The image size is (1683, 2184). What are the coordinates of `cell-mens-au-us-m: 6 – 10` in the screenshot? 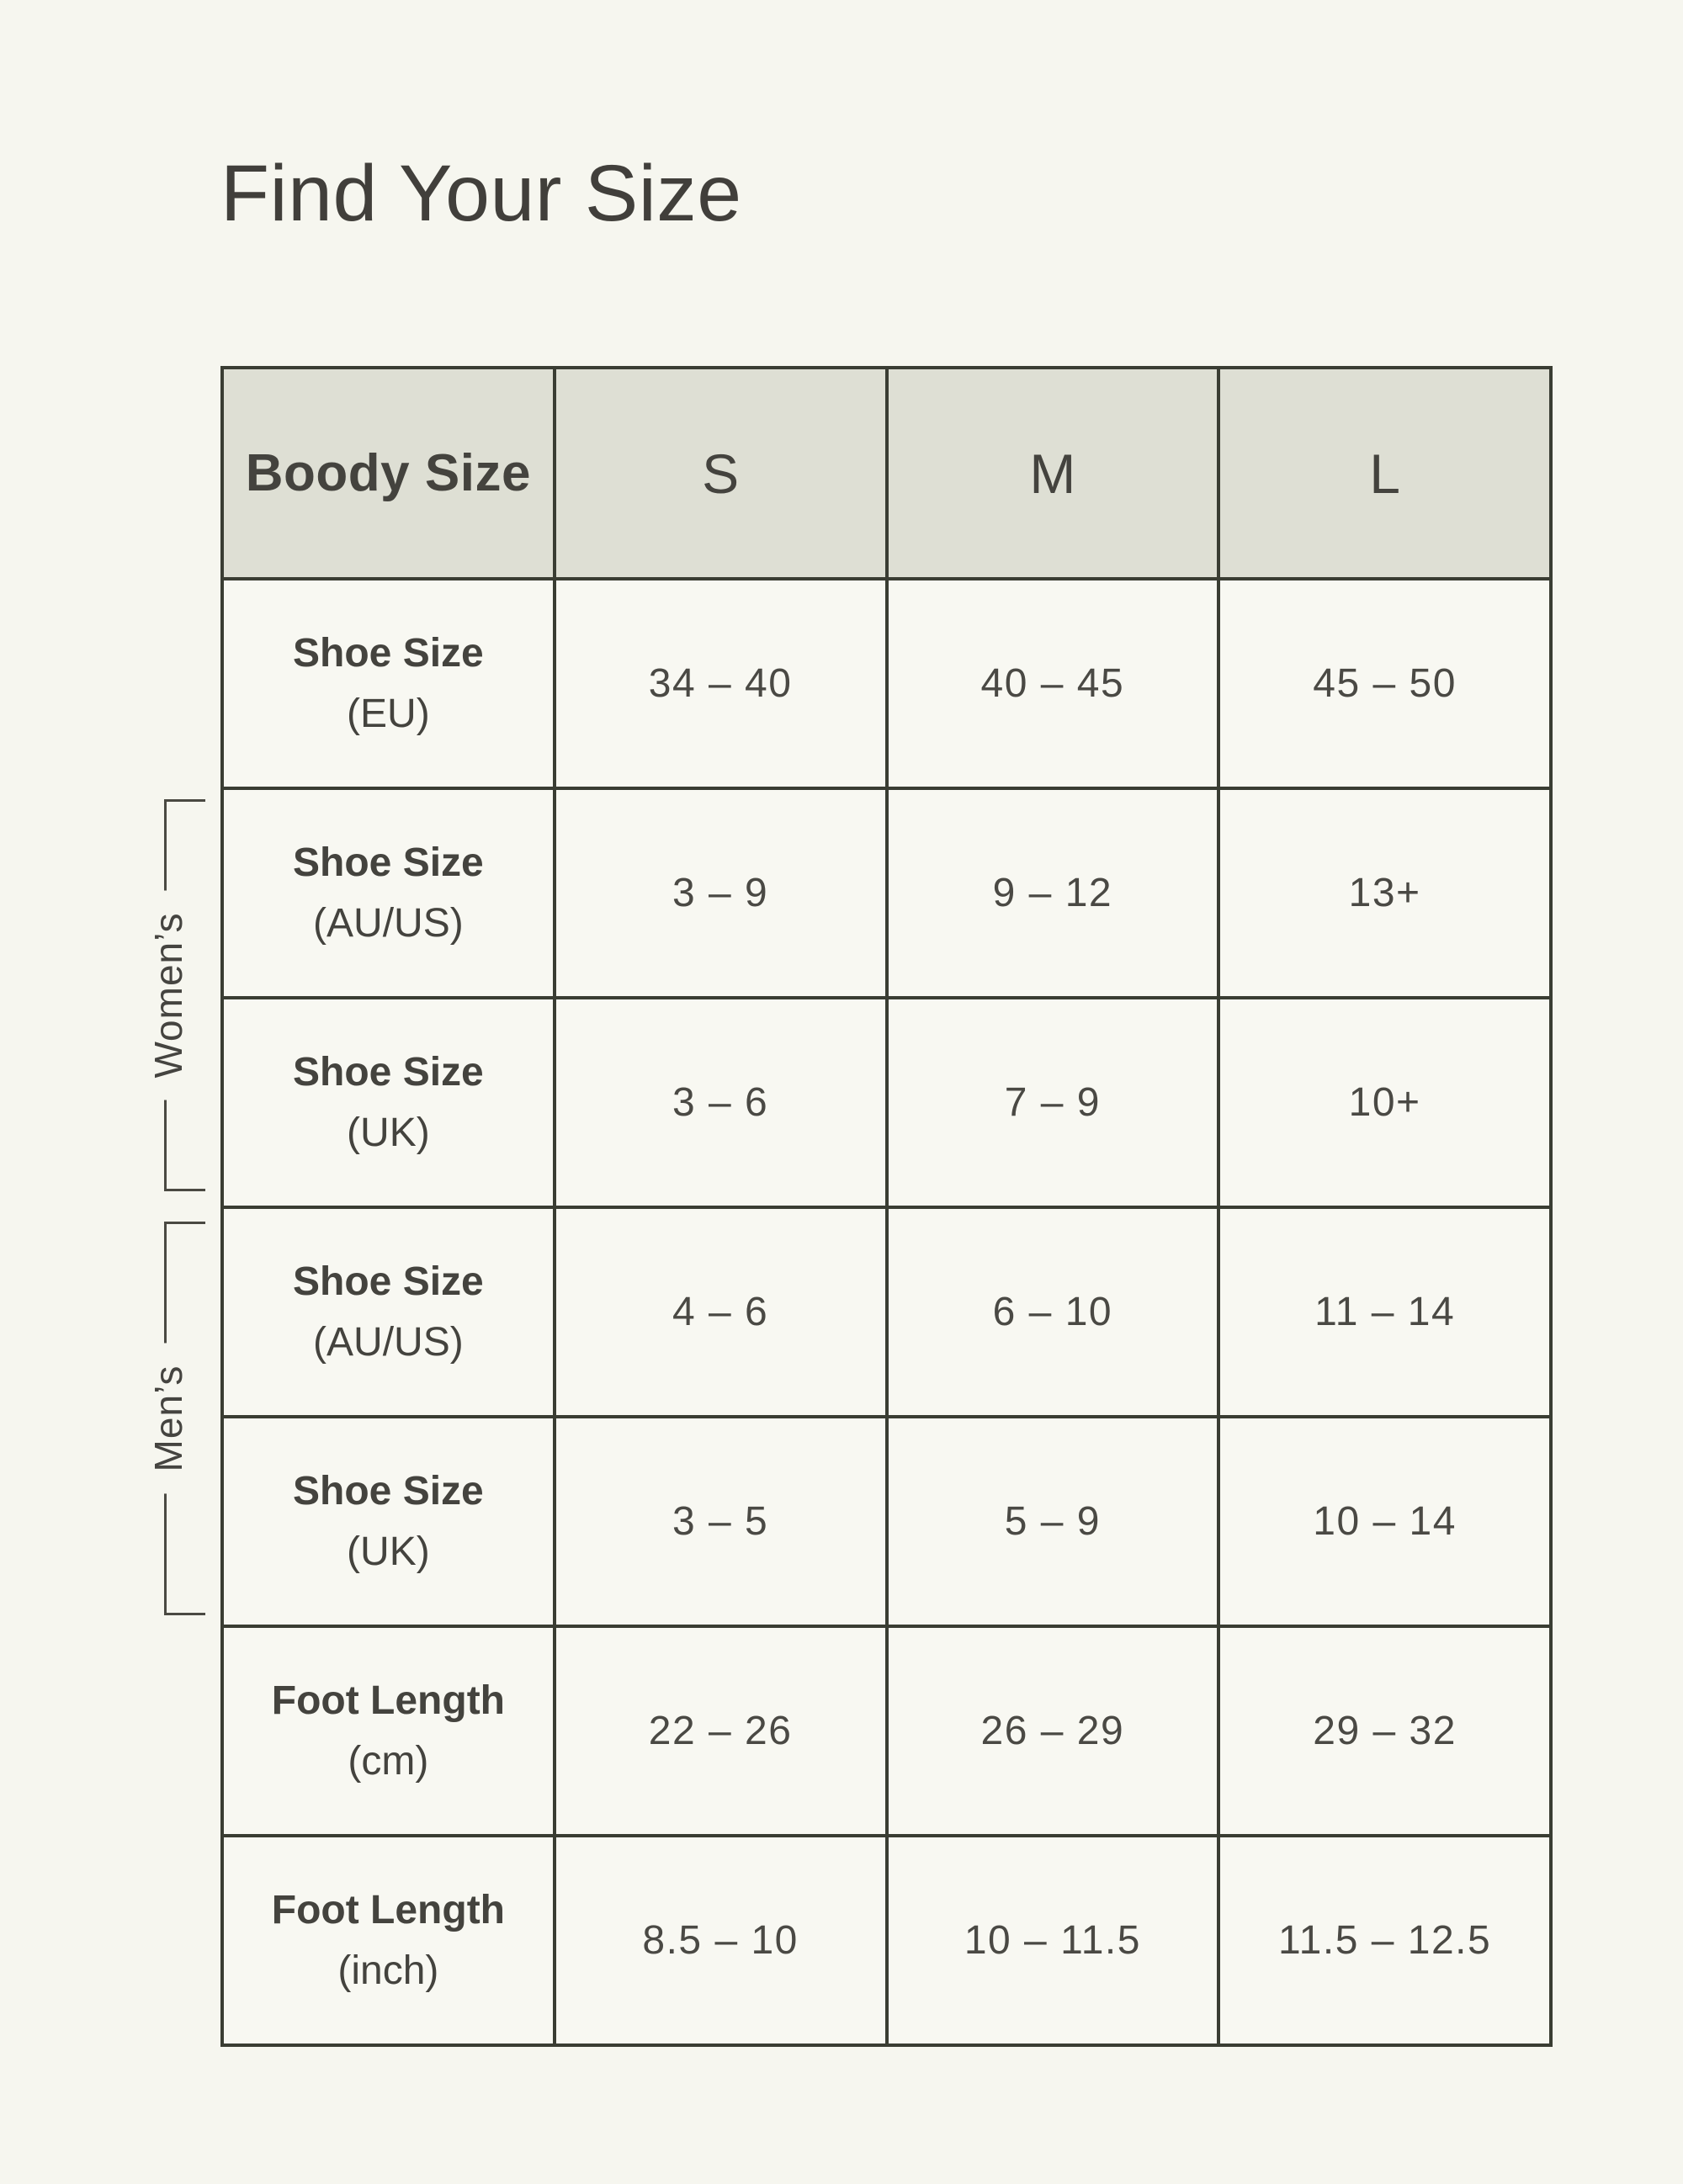 It's located at (1052, 1312).